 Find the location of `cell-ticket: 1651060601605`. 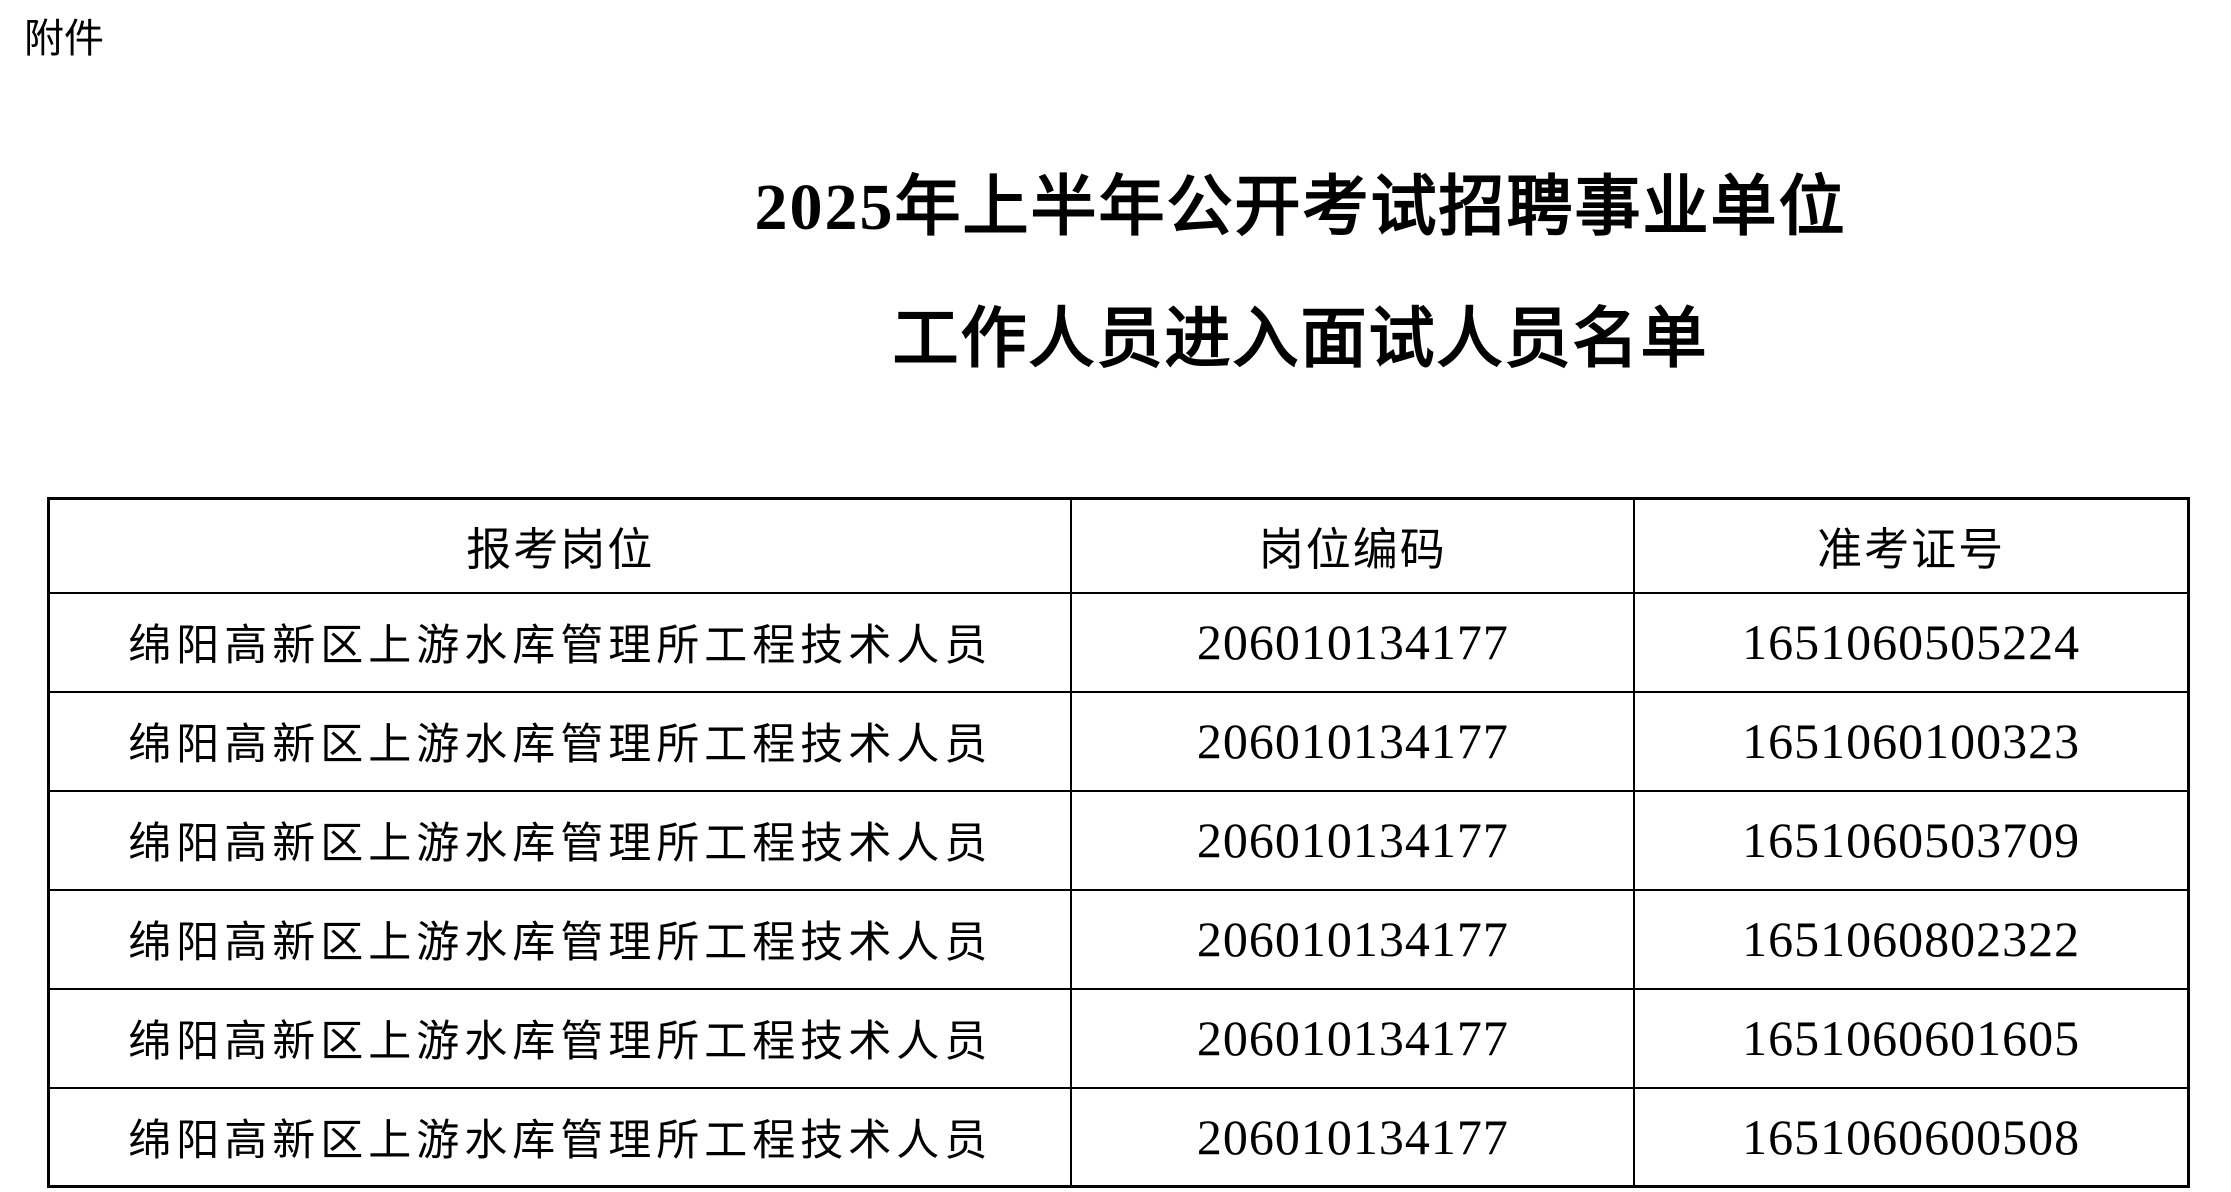

cell-ticket: 1651060601605 is located at coordinates (1911, 1038).